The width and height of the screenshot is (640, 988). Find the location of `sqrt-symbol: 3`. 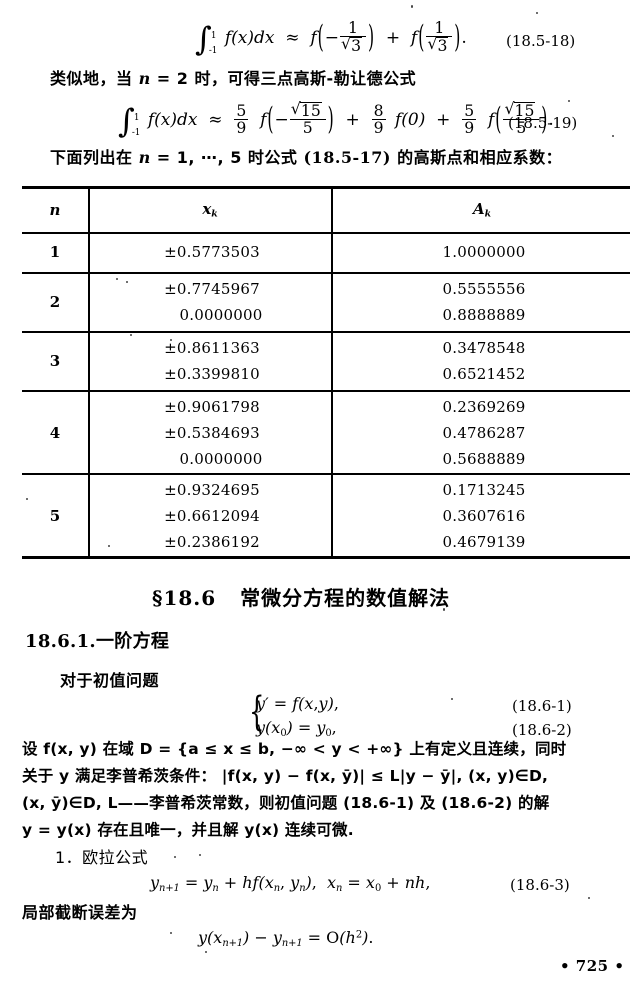

sqrt-symbol: 3 is located at coordinates (352, 45).